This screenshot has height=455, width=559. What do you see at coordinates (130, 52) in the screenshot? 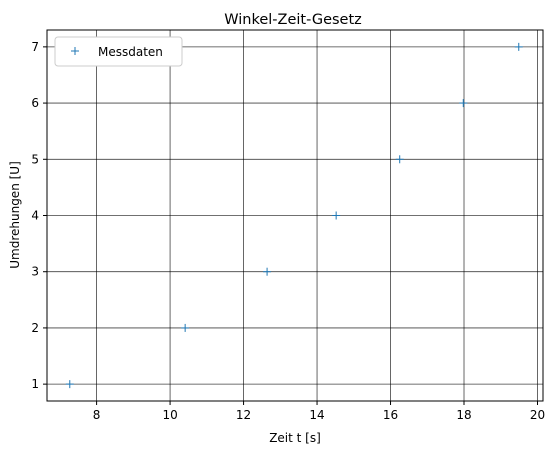
I see `legend-label: Messdaten` at bounding box center [130, 52].